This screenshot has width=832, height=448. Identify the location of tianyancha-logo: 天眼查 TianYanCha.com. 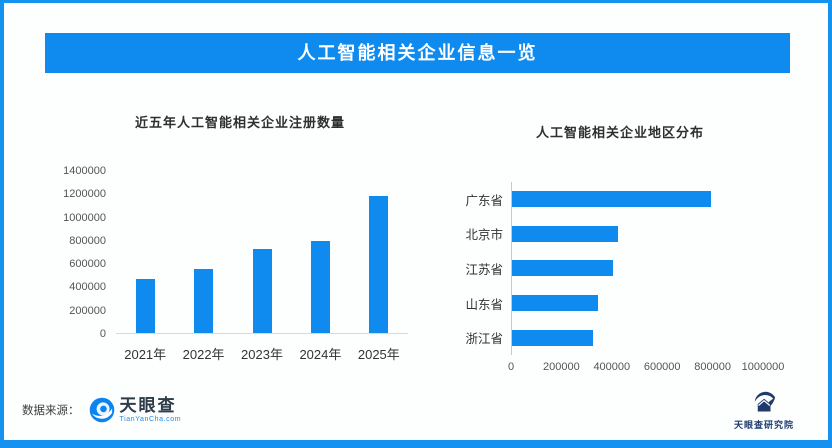
(135, 410).